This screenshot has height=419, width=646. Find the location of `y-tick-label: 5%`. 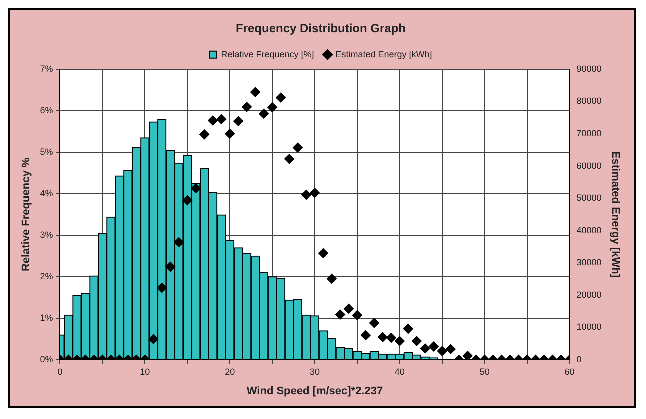

y-tick-label: 5% is located at coordinates (47, 151).